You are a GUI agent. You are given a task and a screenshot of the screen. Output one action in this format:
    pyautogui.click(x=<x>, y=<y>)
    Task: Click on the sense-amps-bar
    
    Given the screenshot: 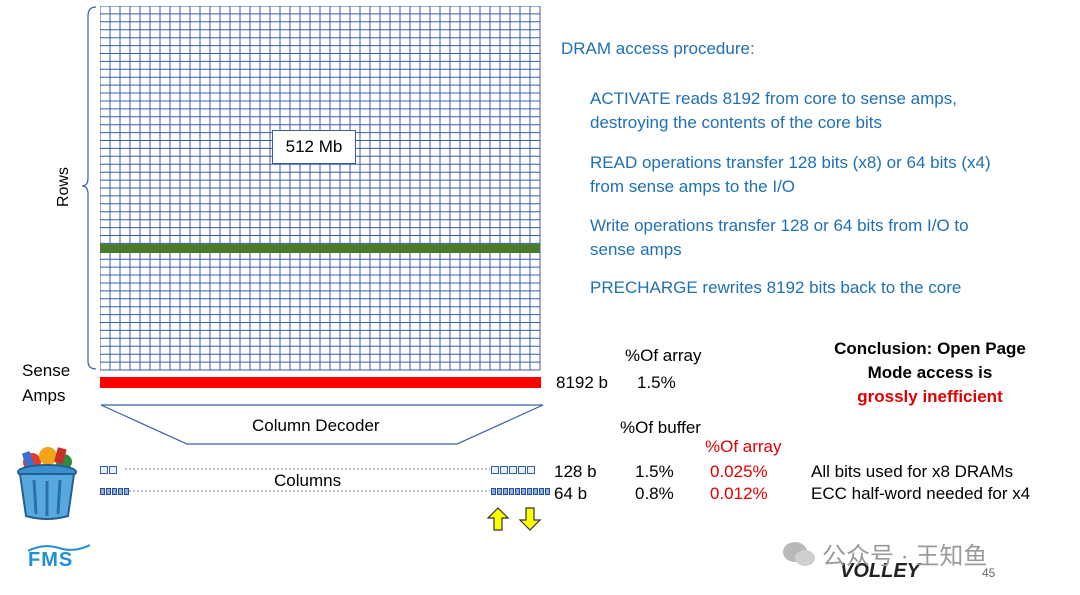 What is the action you would take?
    pyautogui.click(x=320, y=382)
    